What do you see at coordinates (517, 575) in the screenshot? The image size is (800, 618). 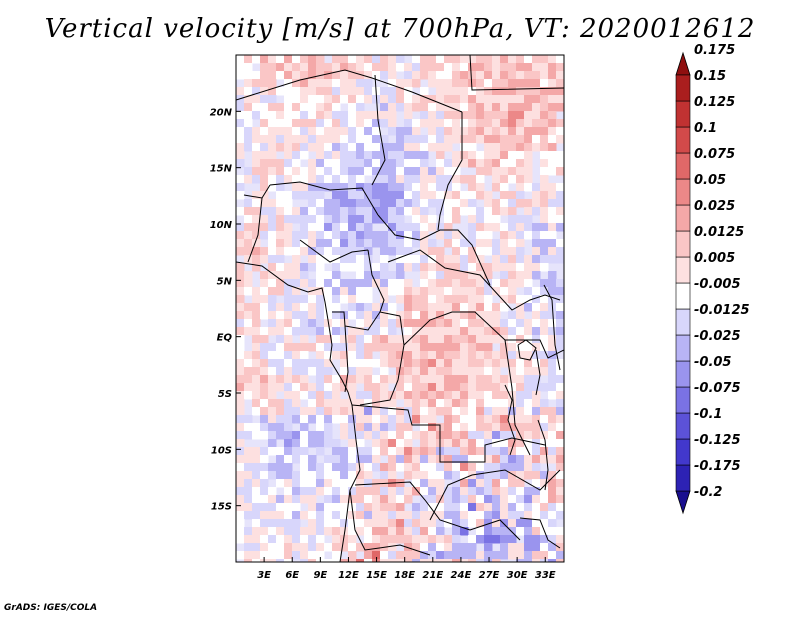 I see `lon-tick-label: 30E` at bounding box center [517, 575].